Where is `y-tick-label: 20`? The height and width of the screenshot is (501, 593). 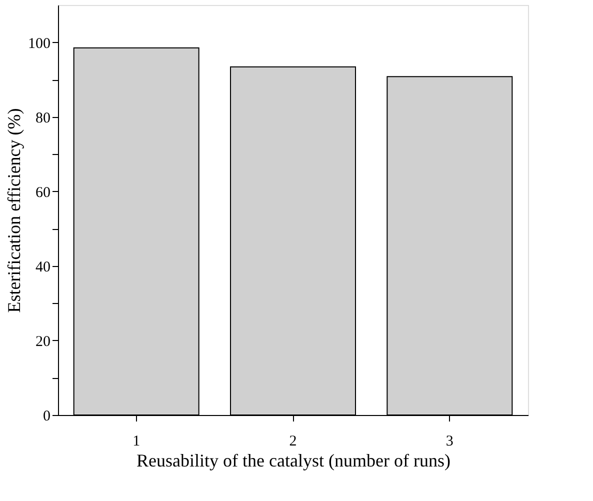
y-tick-label: 20 is located at coordinates (43, 342).